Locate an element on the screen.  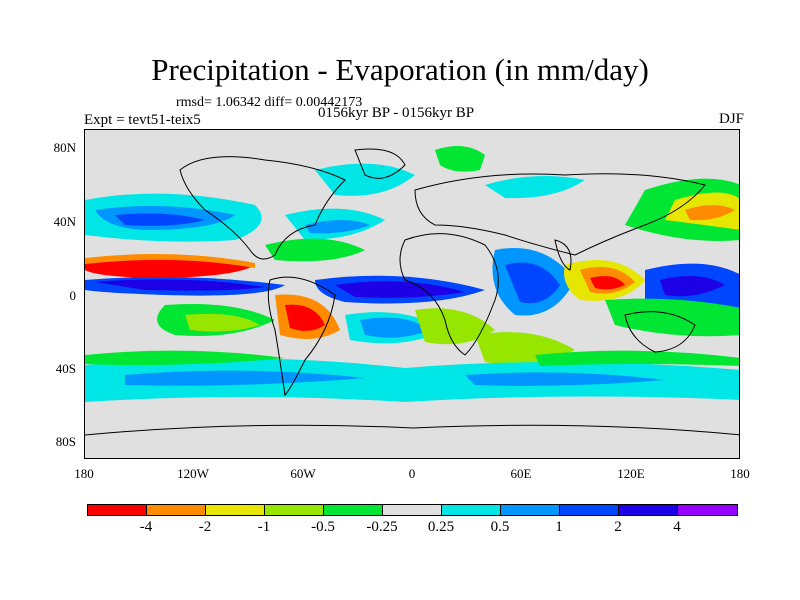
lon-label-60e: 60E is located at coordinates (521, 473).